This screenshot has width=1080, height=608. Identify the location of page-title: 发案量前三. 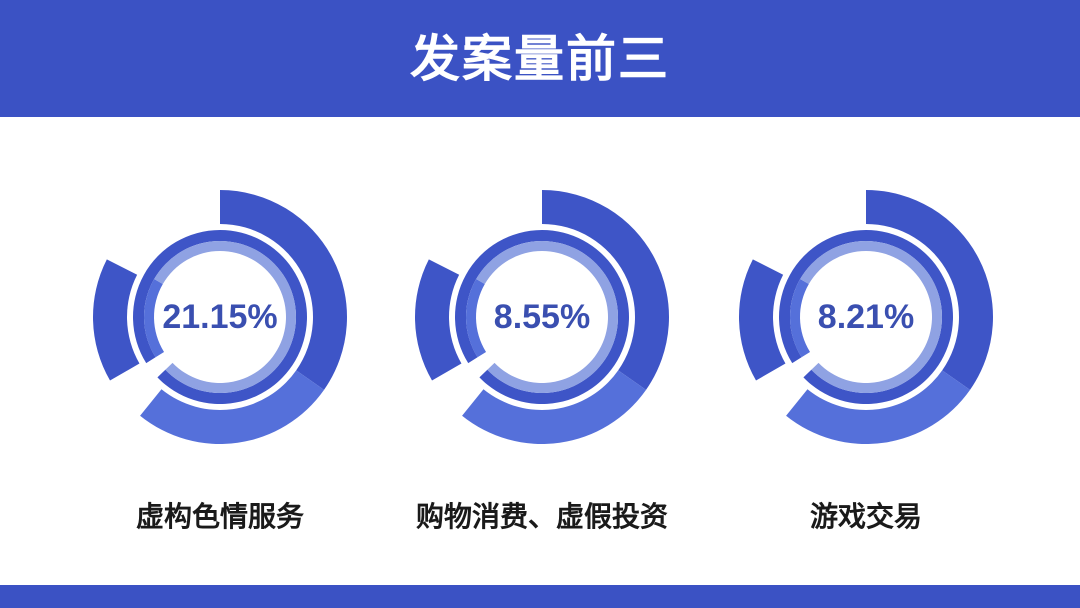
(540, 58).